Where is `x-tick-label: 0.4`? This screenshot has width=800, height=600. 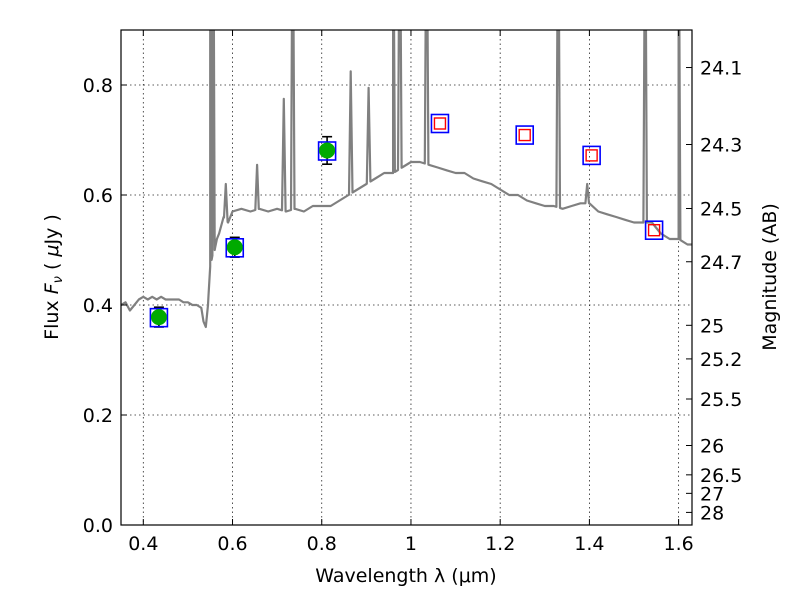 x-tick-label: 0.4 is located at coordinates (143, 544).